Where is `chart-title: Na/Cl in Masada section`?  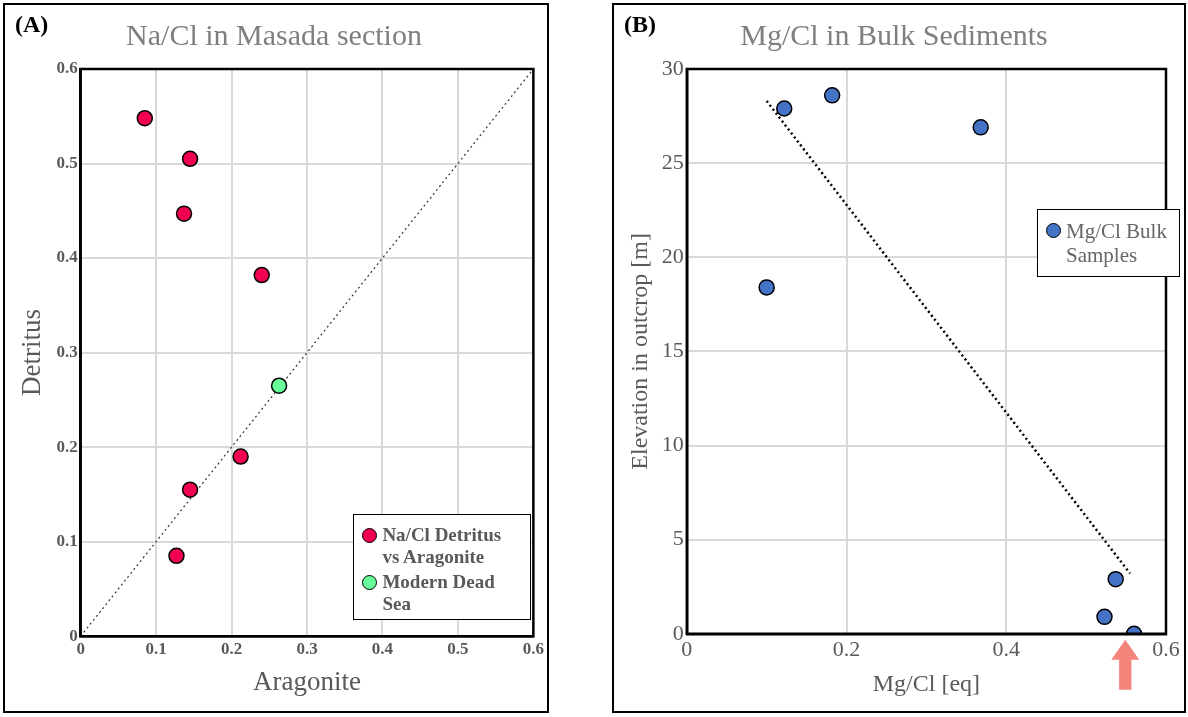 chart-title: Na/Cl in Masada section is located at coordinates (274, 34).